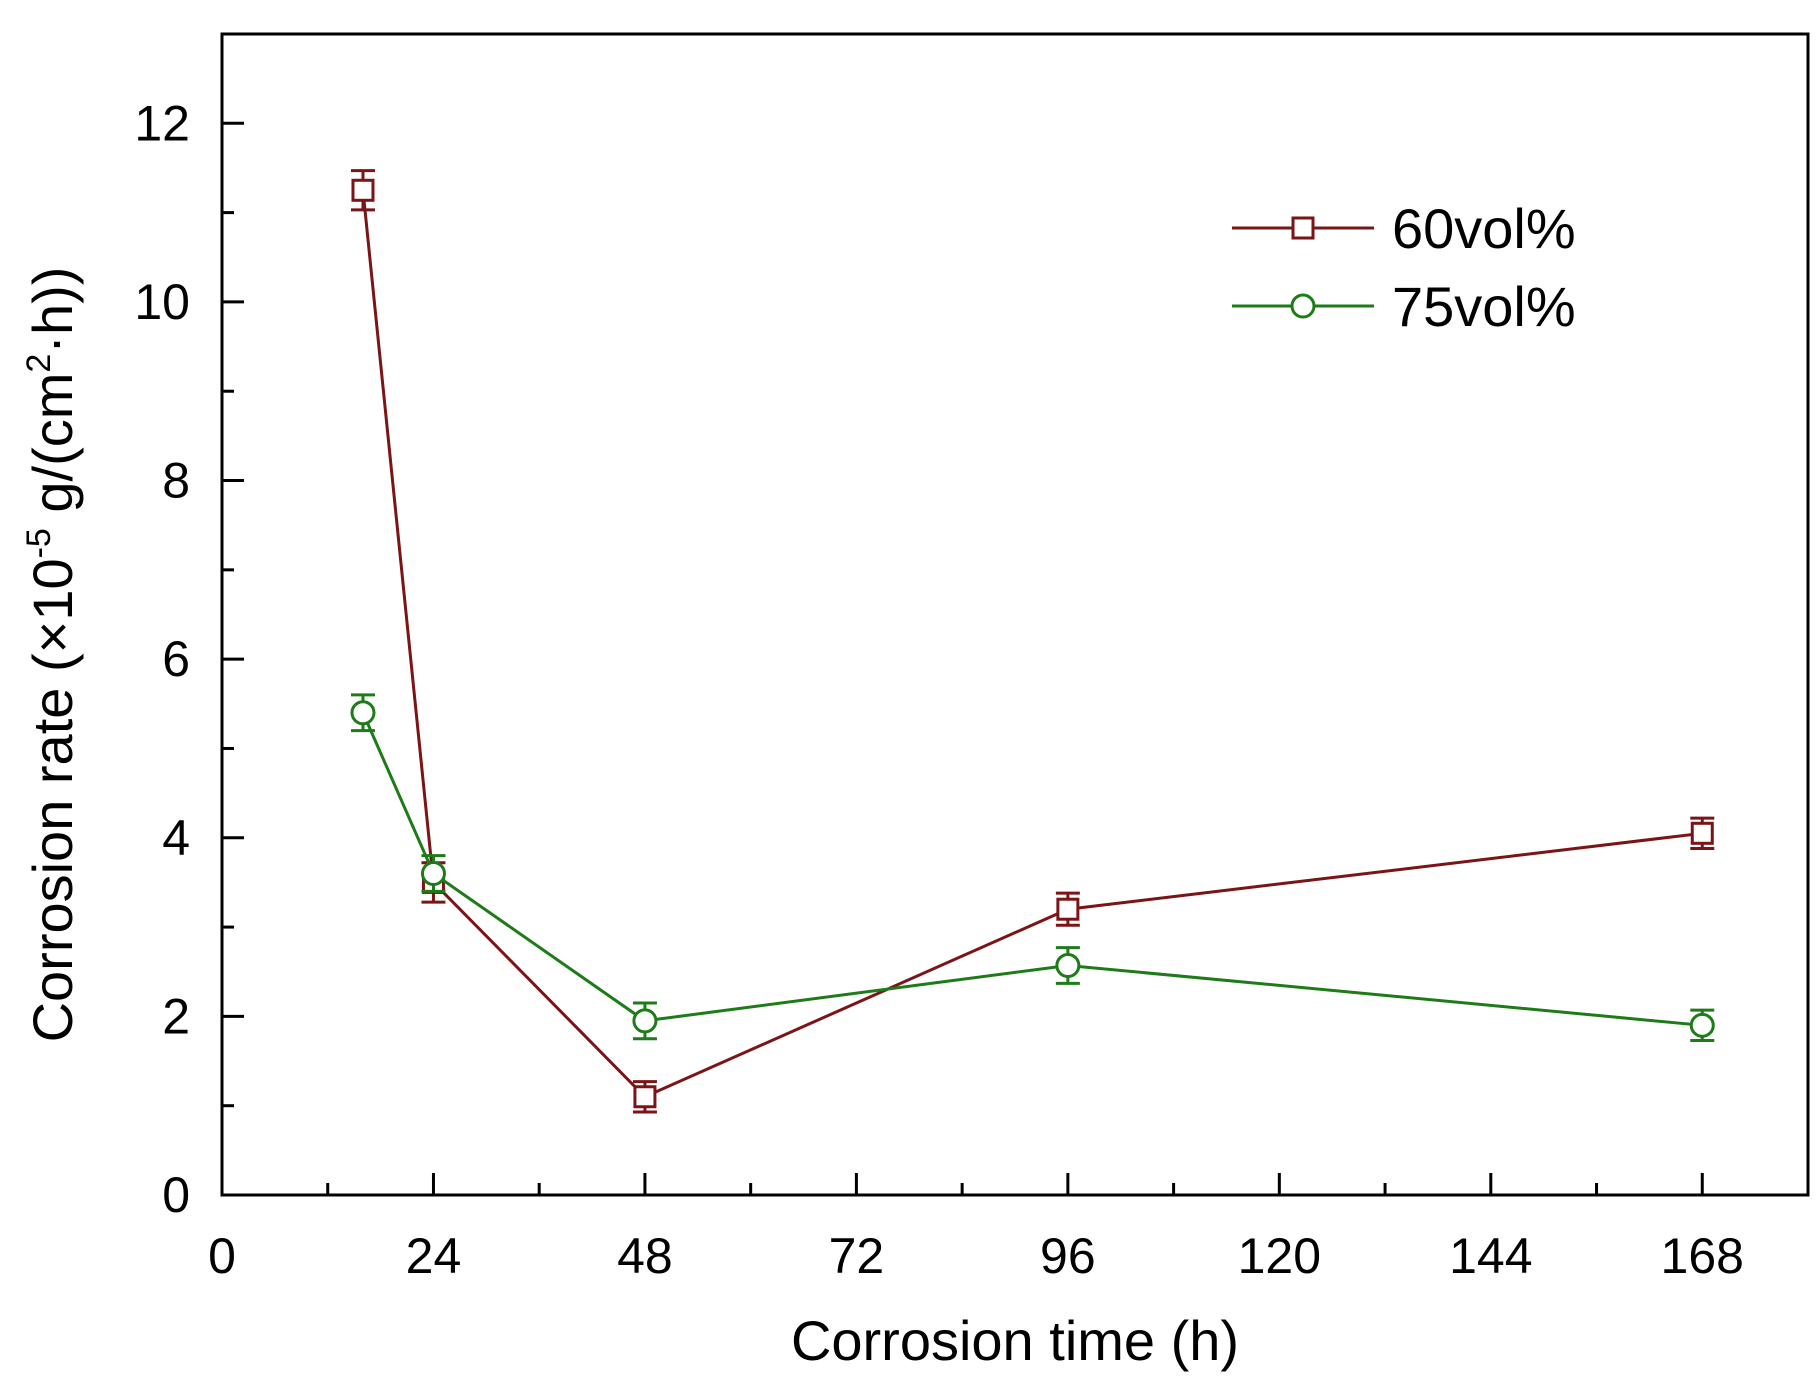 The image size is (1818, 1380). I want to click on y-axis-title: Corrosion rate (×10-5 g/(cm2·h)), so click(52, 655).